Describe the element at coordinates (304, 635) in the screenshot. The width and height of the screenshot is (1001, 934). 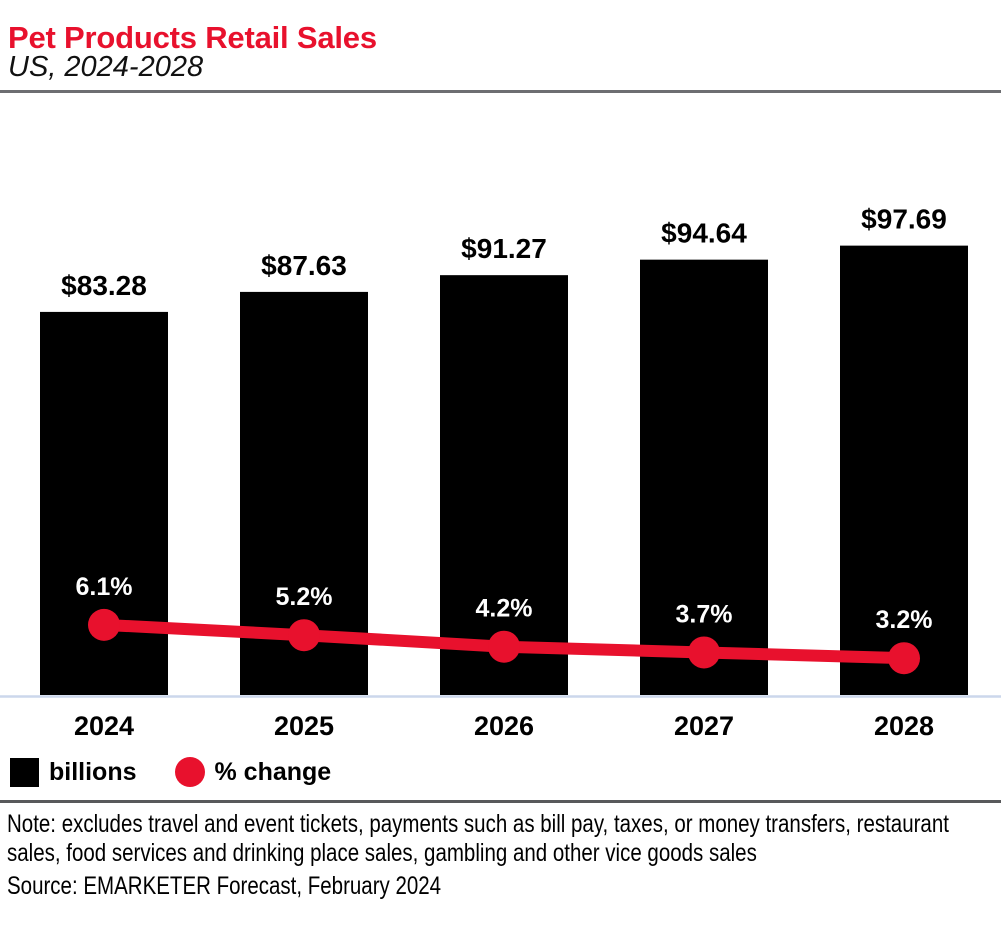
I see `trend-dot-2025` at that location.